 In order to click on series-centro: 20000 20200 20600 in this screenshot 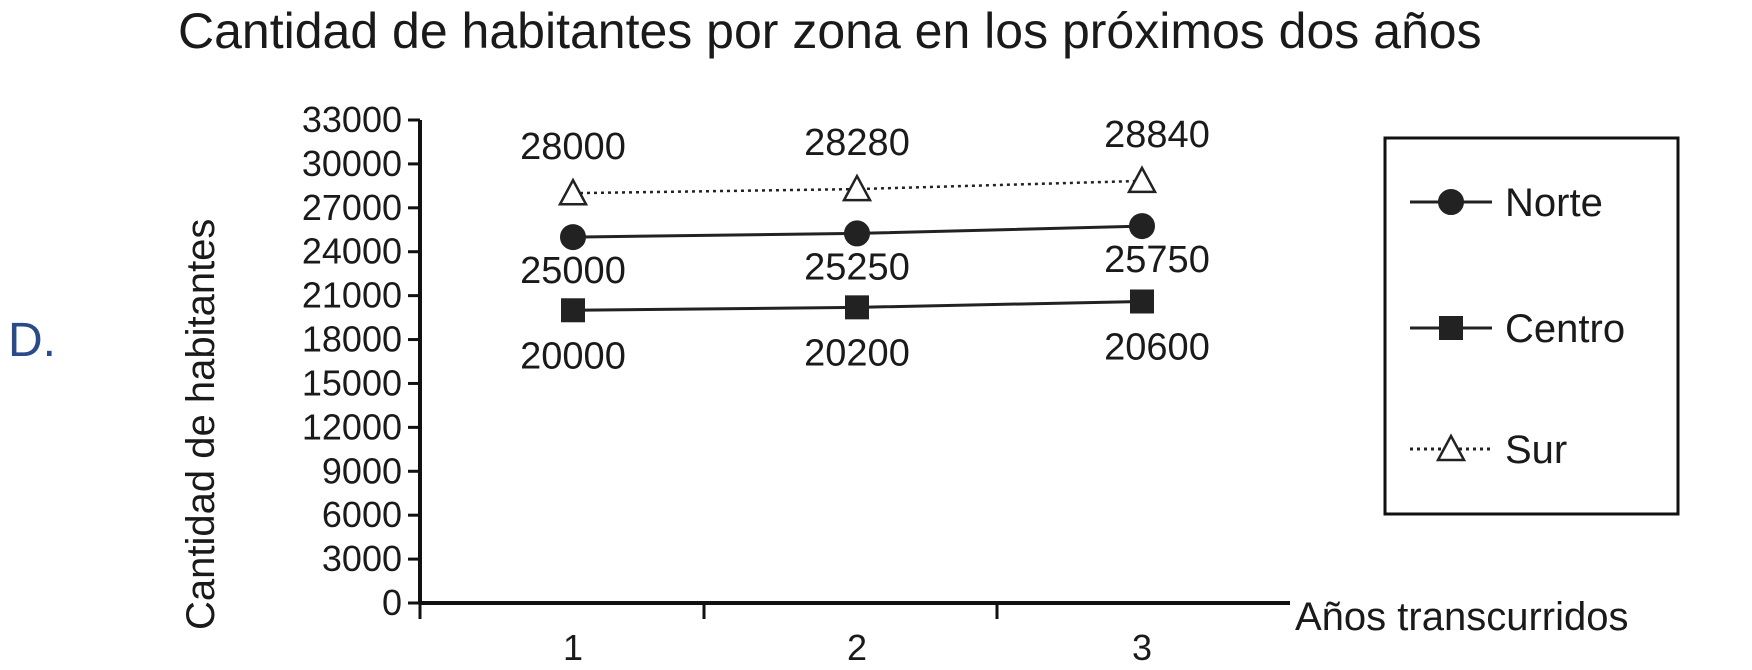, I will do `click(865, 333)`.